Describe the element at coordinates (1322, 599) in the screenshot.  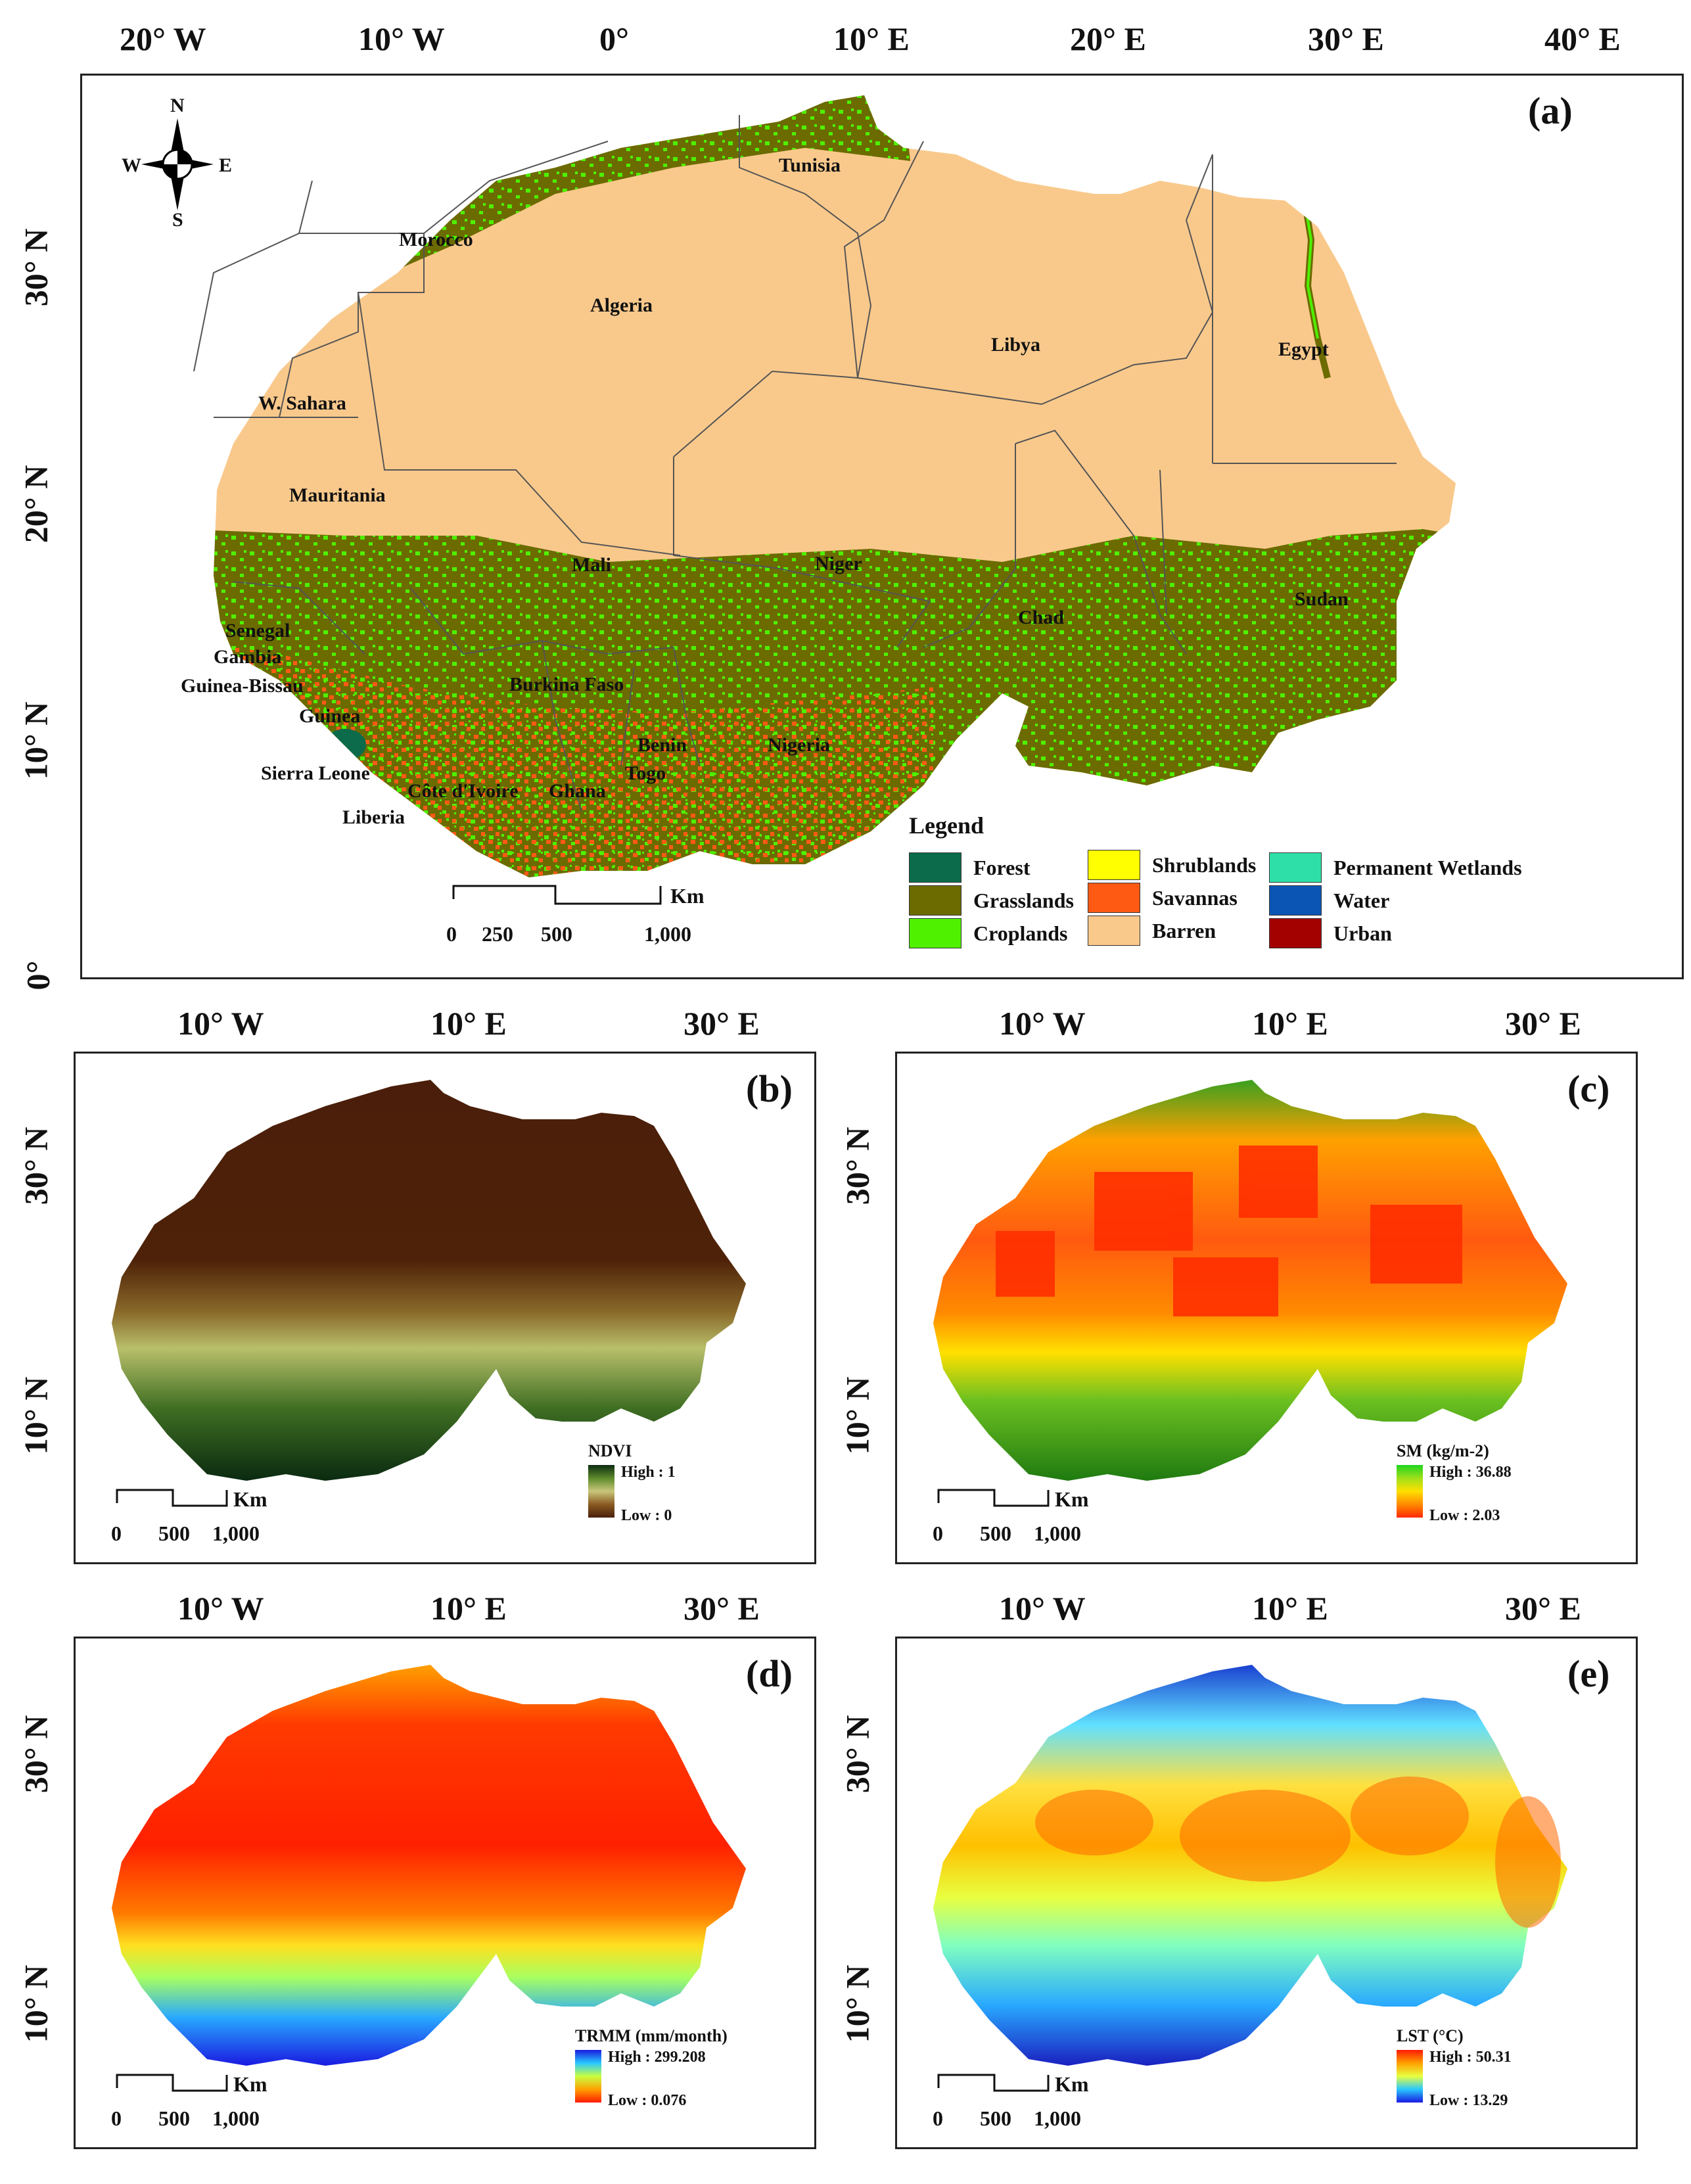
I see `country-label: Sudan` at that location.